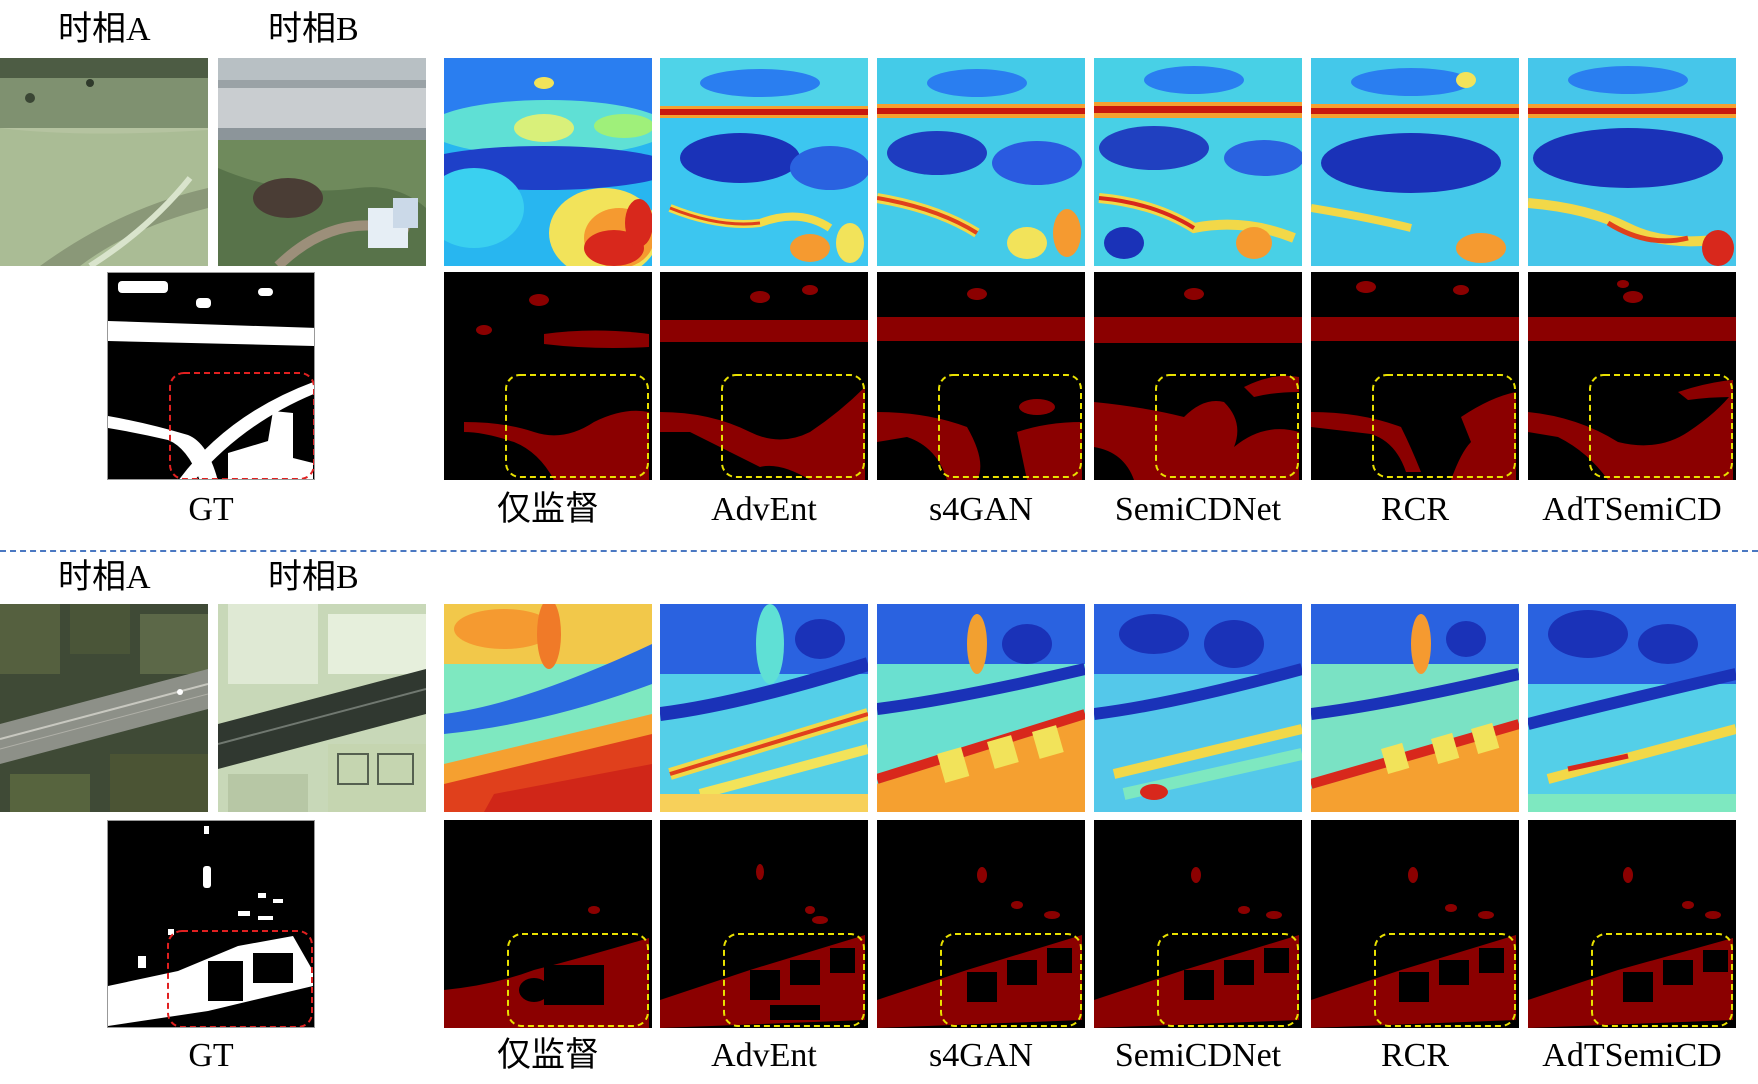 The image size is (1758, 1084). Describe the element at coordinates (879, 551) in the screenshot. I see `group-divider` at that location.